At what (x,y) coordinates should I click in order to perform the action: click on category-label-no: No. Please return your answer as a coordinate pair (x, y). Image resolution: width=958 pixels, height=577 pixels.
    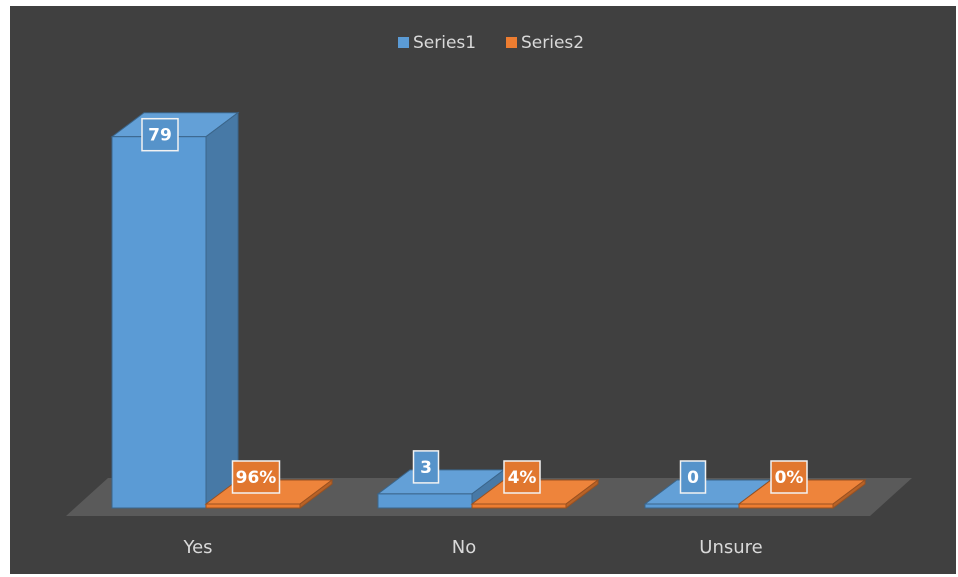
    Looking at the image, I should click on (464, 547).